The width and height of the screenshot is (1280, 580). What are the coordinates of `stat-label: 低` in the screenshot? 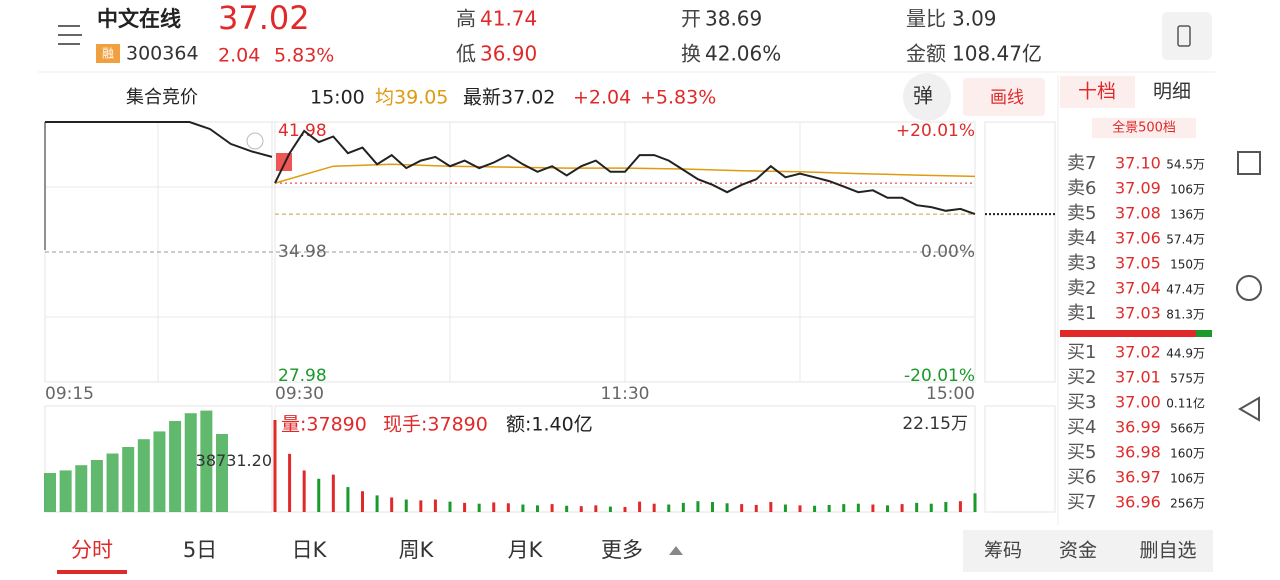 It's located at (466, 54).